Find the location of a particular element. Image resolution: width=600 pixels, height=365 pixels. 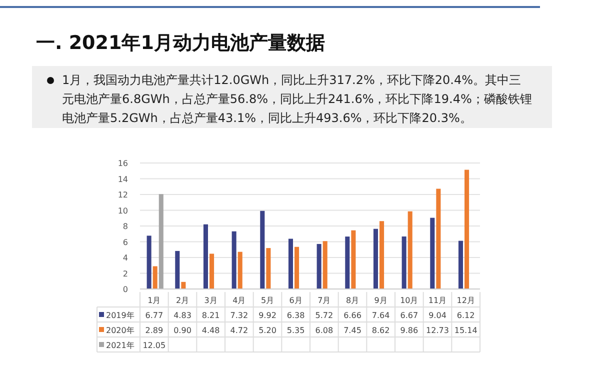

data-label: 4.48 is located at coordinates (211, 330).